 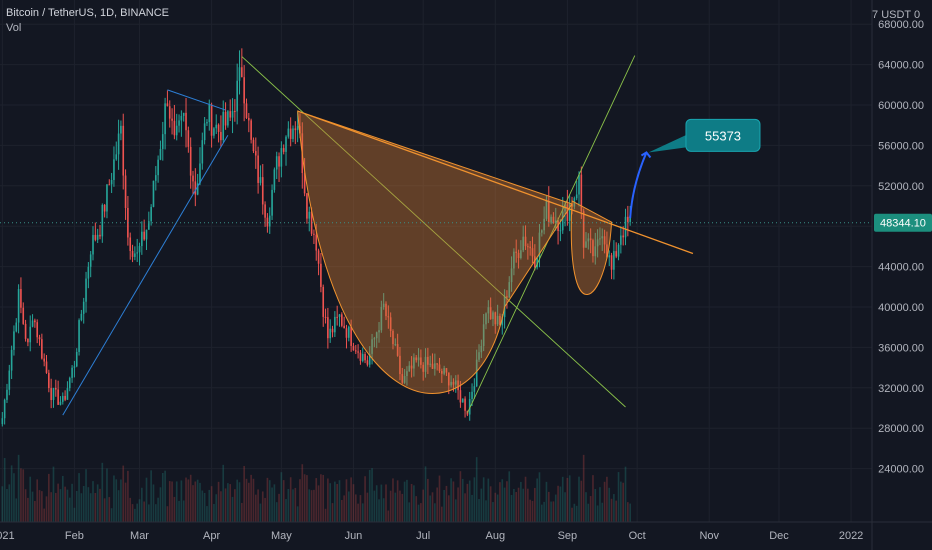 What do you see at coordinates (709, 536) in the screenshot?
I see `time-tick-label: Nov` at bounding box center [709, 536].